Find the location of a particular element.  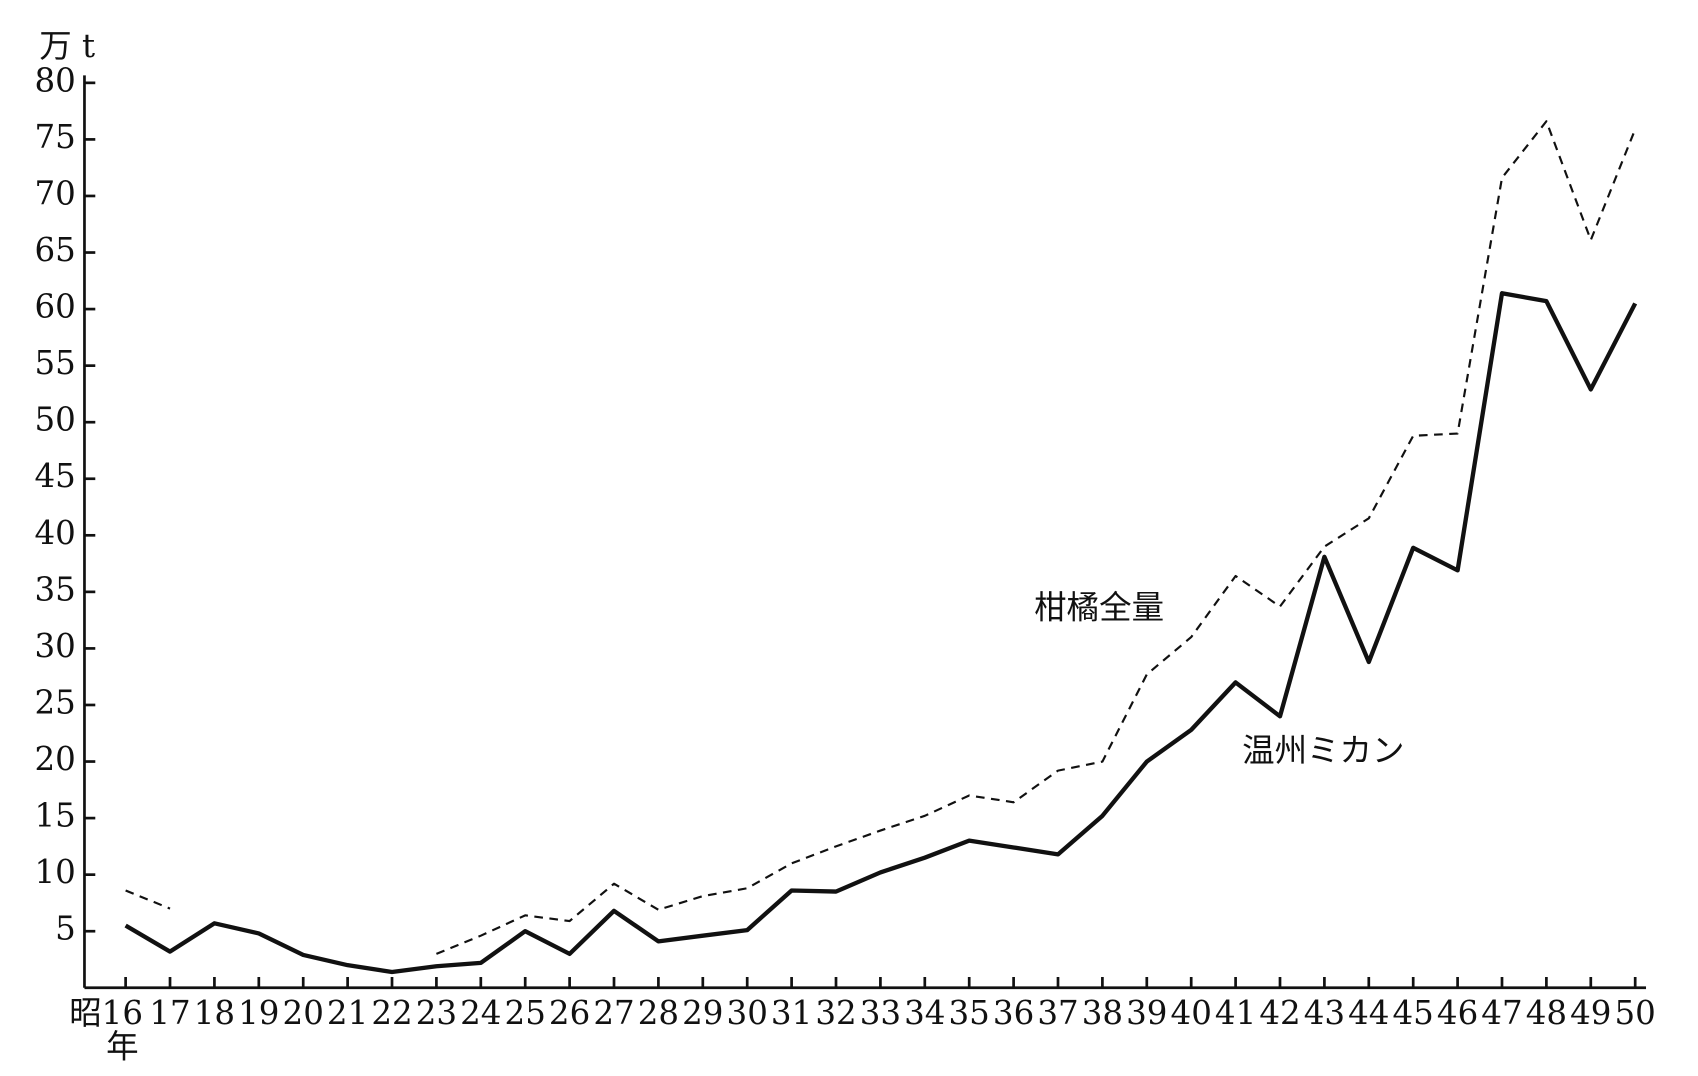

x-tick-label: 40 is located at coordinates (1191, 1013).